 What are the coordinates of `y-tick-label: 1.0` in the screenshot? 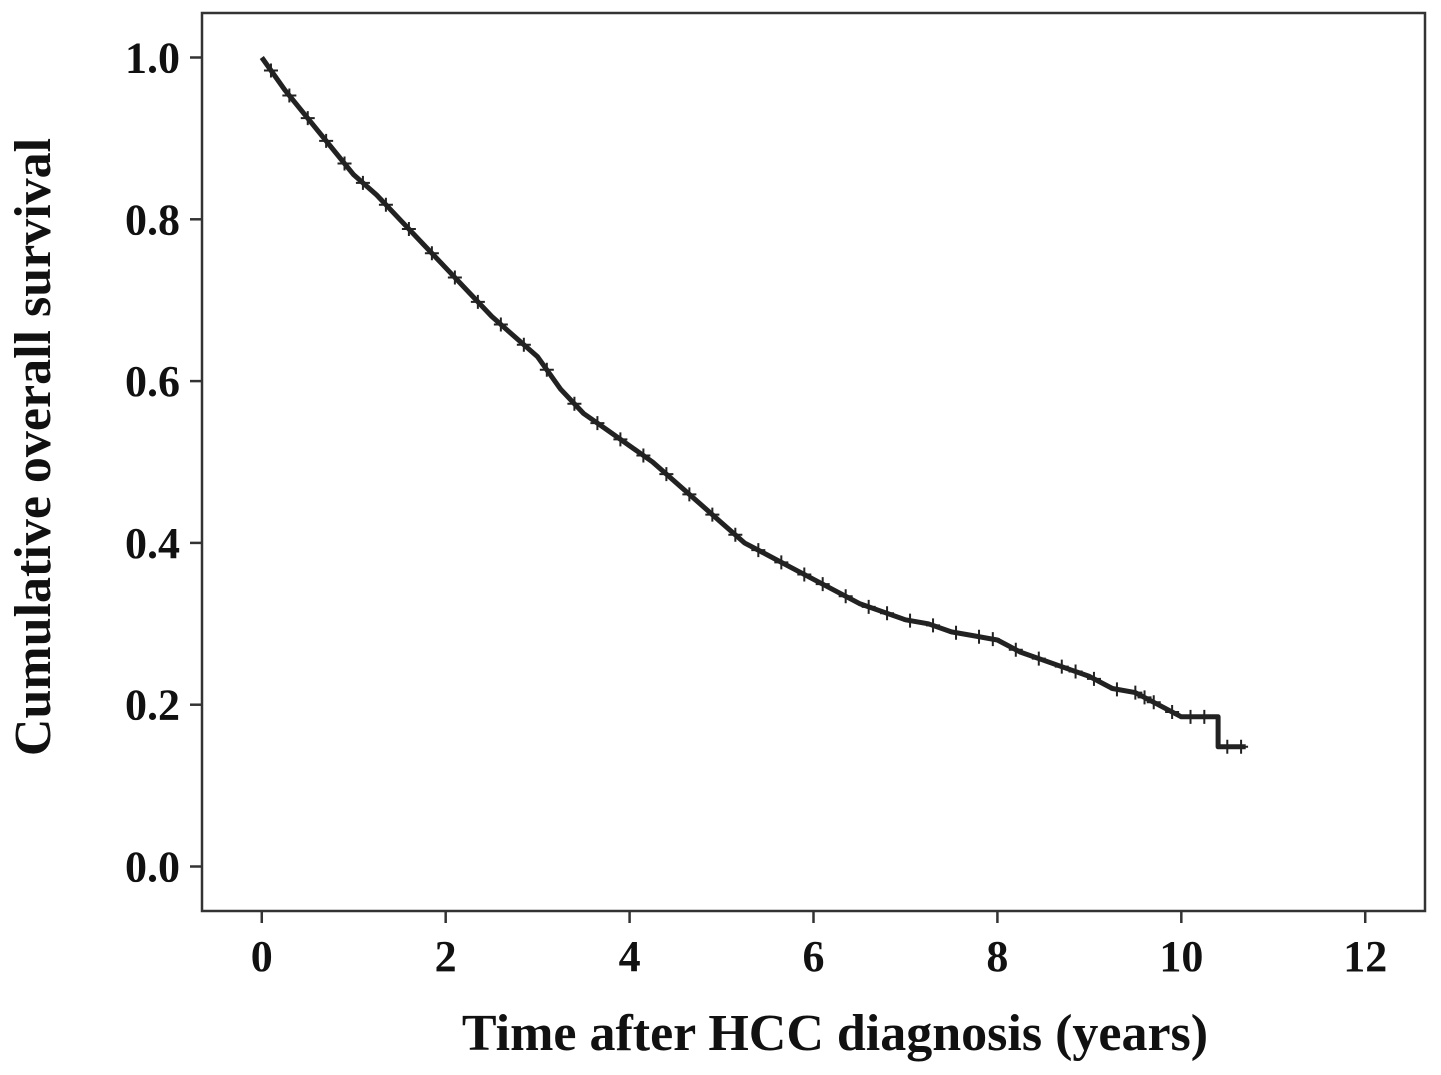 It's located at (152, 57).